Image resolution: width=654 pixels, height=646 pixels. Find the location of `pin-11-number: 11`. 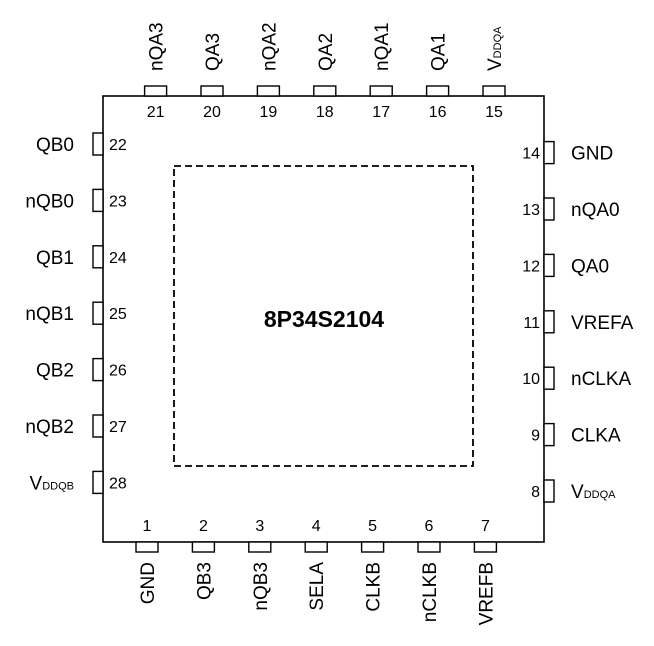

pin-11-number: 11 is located at coordinates (531, 323).